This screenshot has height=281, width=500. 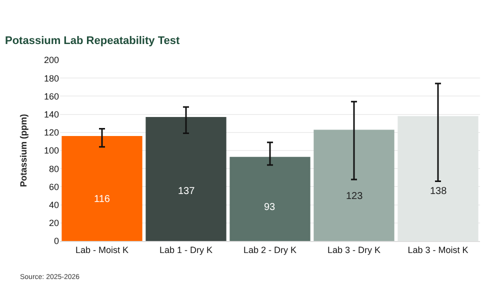 I want to click on y-tick-label: 0, so click(x=56, y=241).